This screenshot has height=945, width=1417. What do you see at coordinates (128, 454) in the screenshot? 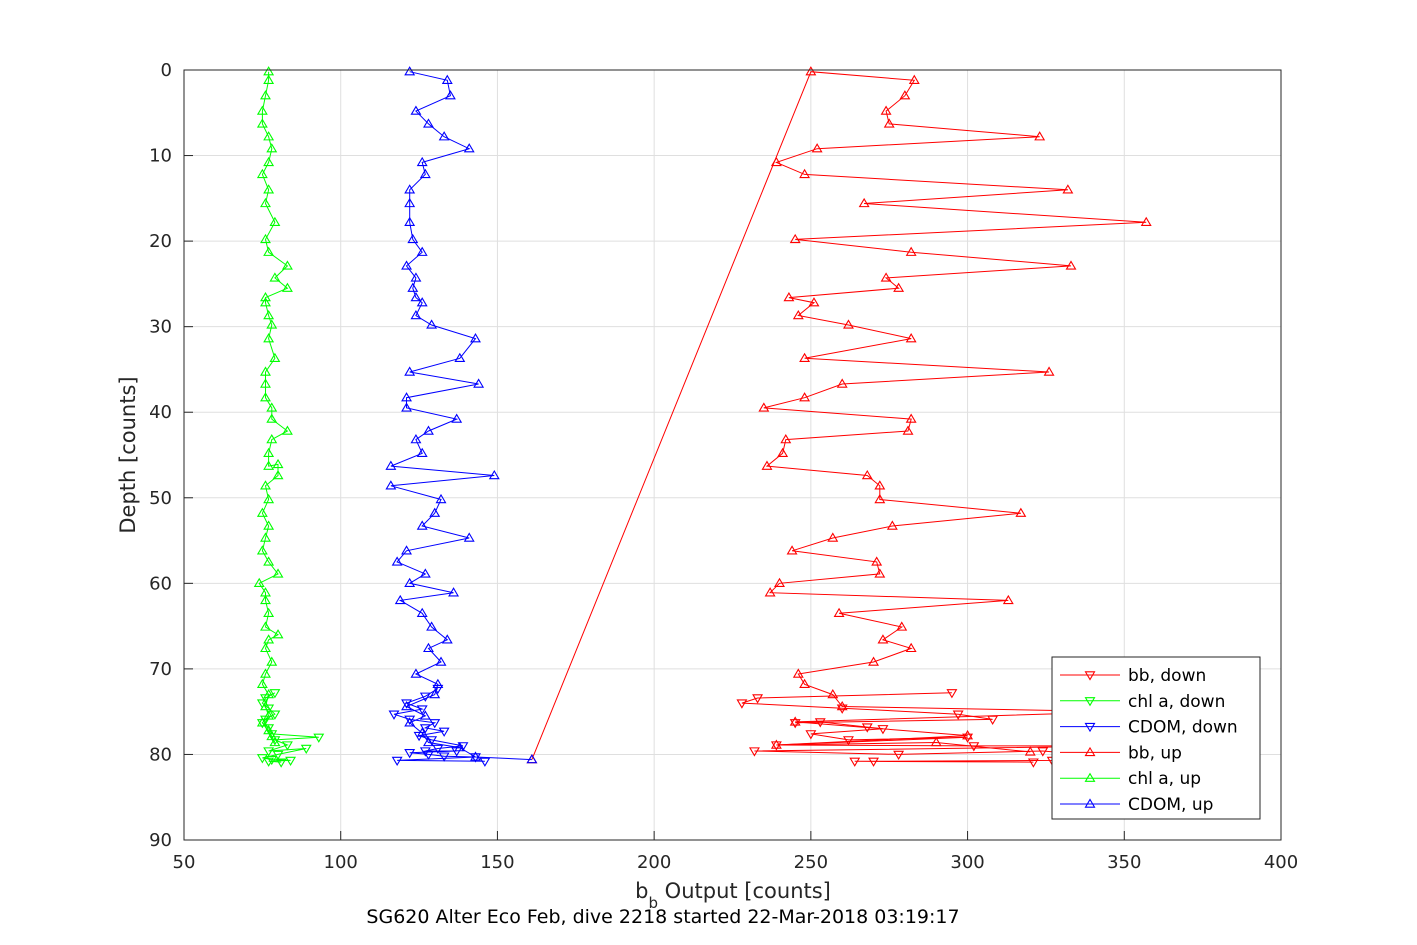
I see `y-axis-title: Depth [counts]` at bounding box center [128, 454].